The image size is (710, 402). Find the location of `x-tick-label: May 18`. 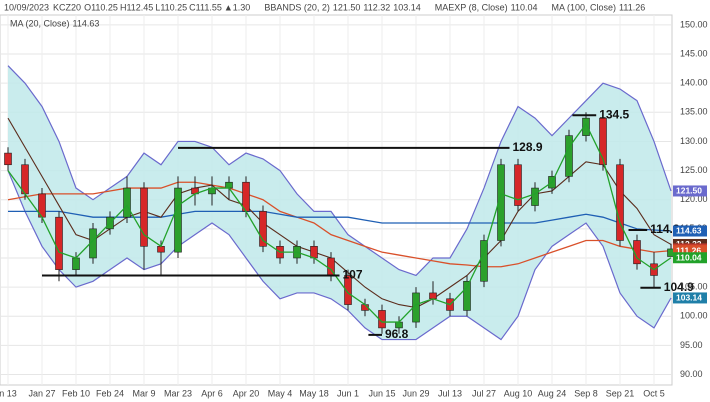

x-tick-label: May 18 is located at coordinates (314, 393).